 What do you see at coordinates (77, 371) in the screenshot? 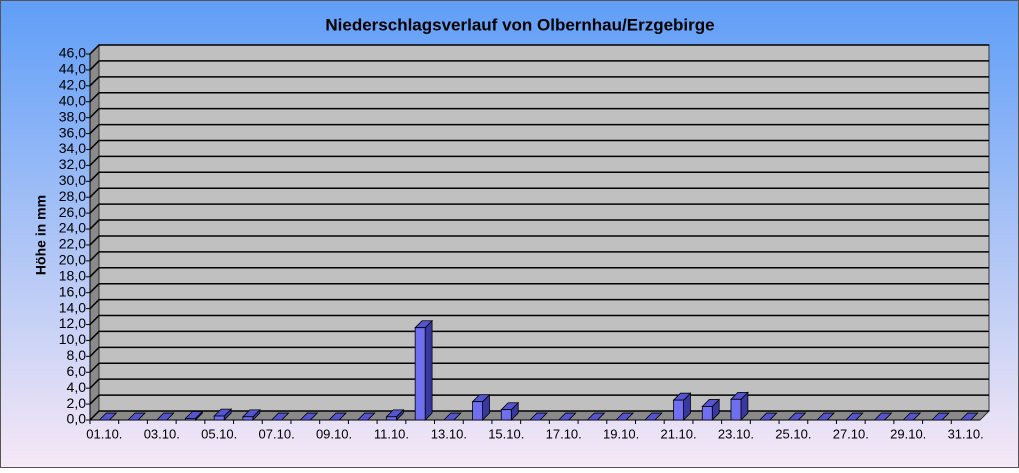
I see `y-tick-label: 6,0` at bounding box center [77, 371].